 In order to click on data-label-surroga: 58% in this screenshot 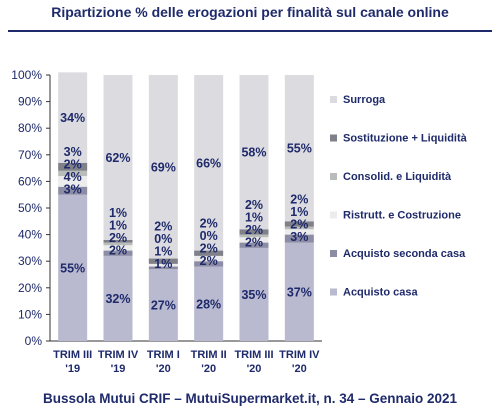, I will do `click(253, 153)`.